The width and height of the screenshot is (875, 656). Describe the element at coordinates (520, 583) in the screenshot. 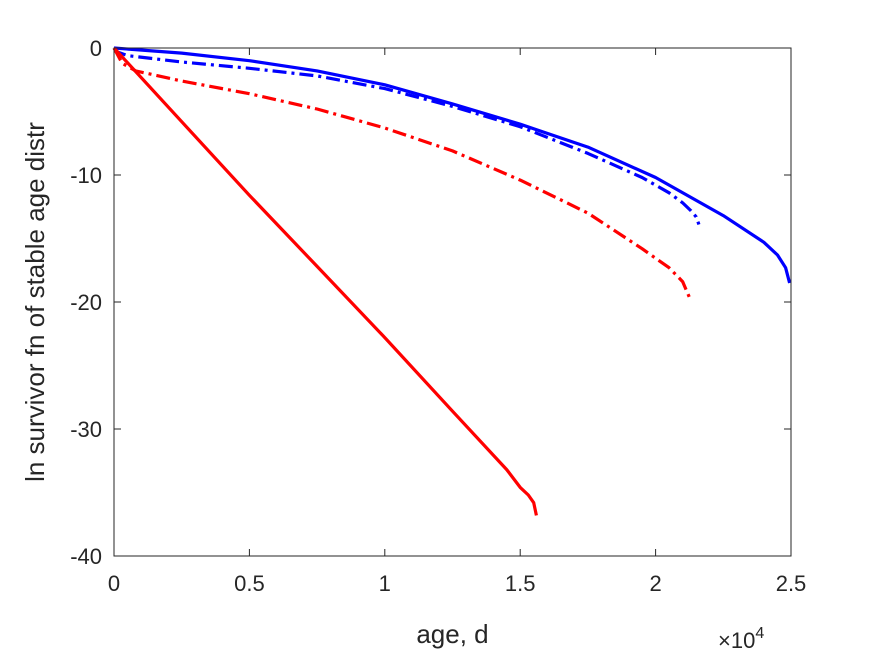

I see `x-tick-label: 1.5` at that location.